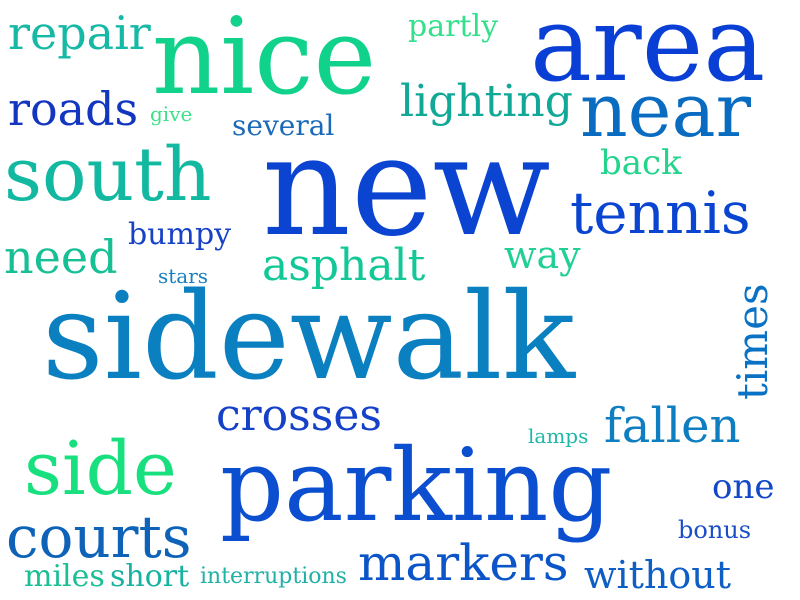 This screenshot has height=600, width=800. Describe the element at coordinates (100, 469) in the screenshot. I see `word-side: side` at that location.